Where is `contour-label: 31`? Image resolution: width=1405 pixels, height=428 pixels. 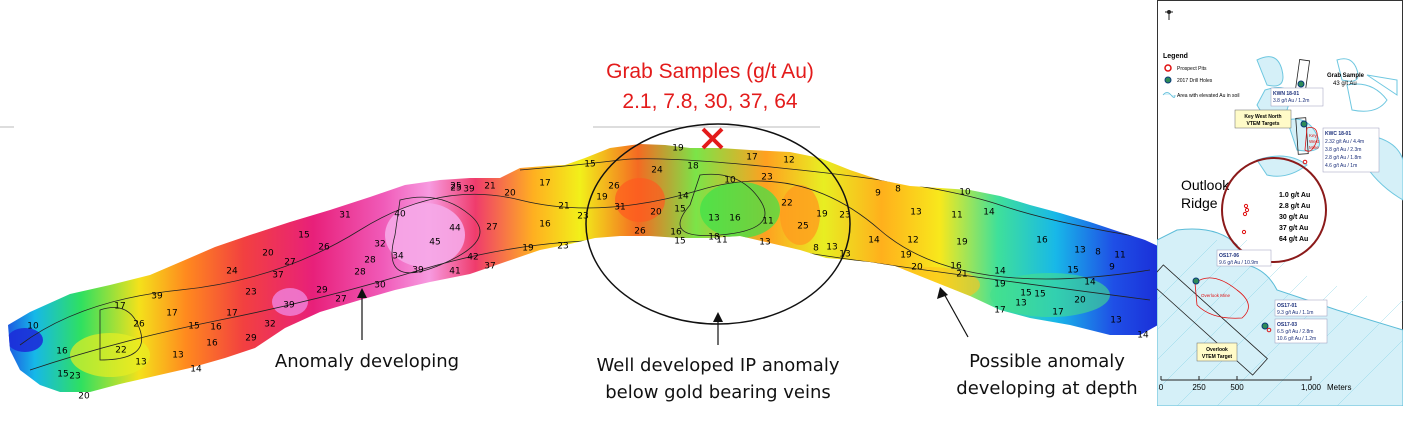 contour-label: 31 is located at coordinates (344, 216).